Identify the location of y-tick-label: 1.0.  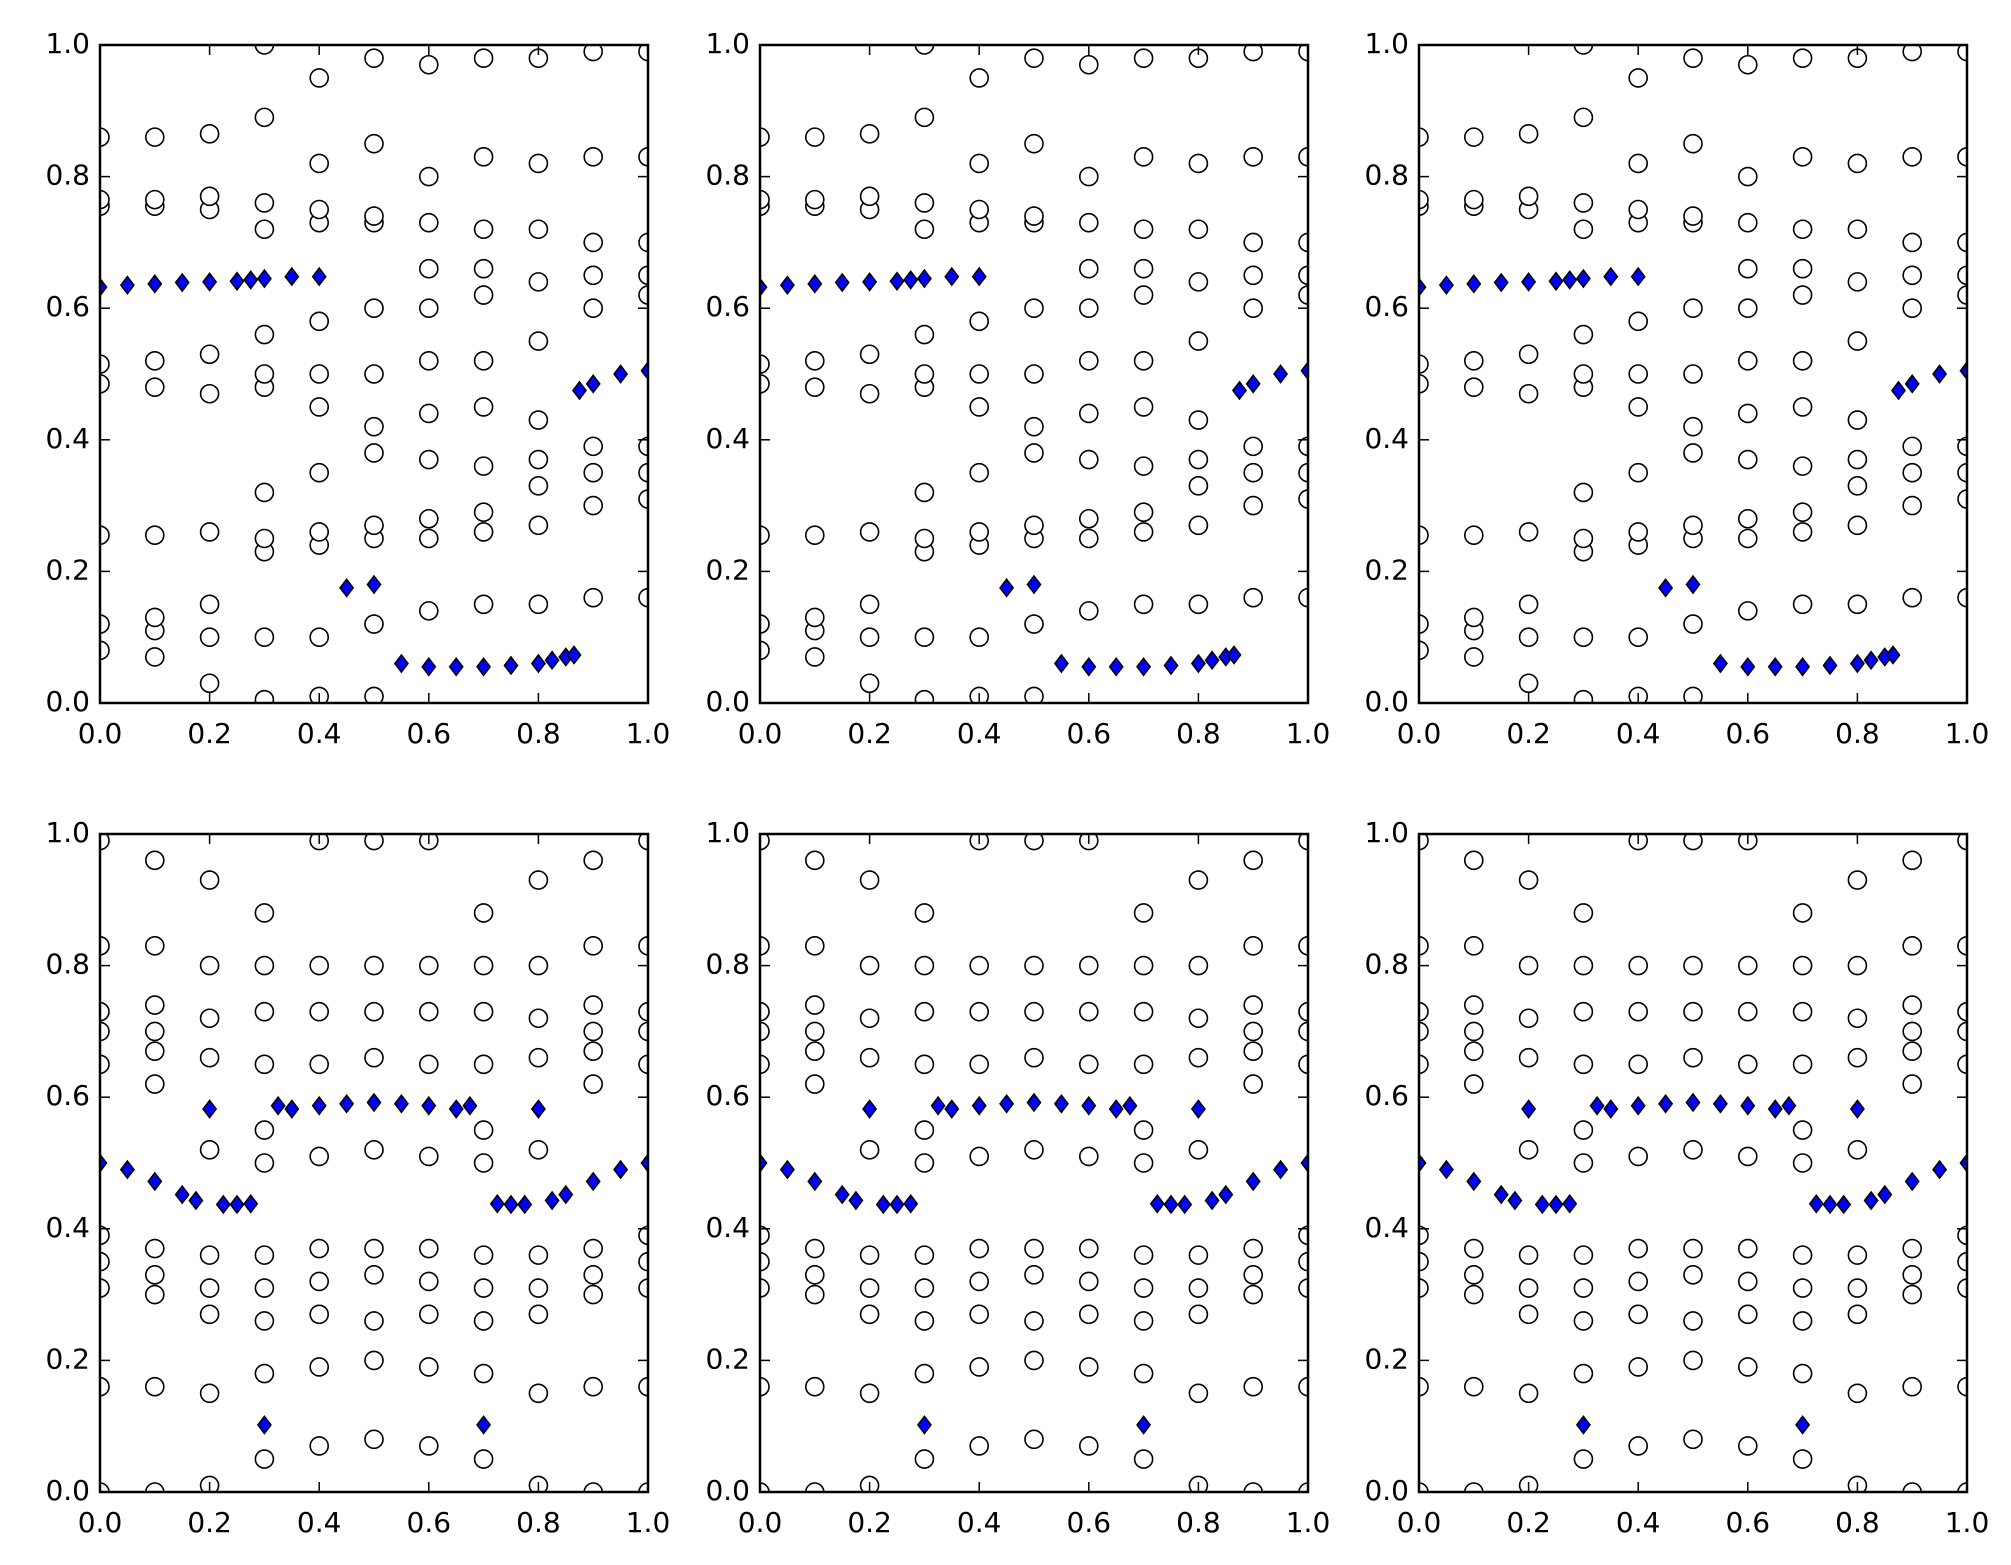
(727, 832).